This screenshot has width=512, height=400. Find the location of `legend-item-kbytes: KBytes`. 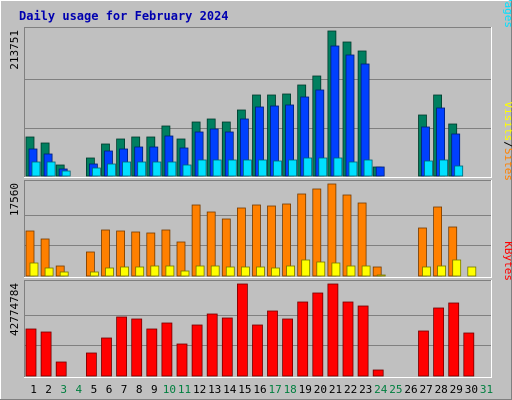

legend-item-kbytes: KBytes is located at coordinates (507, 261).